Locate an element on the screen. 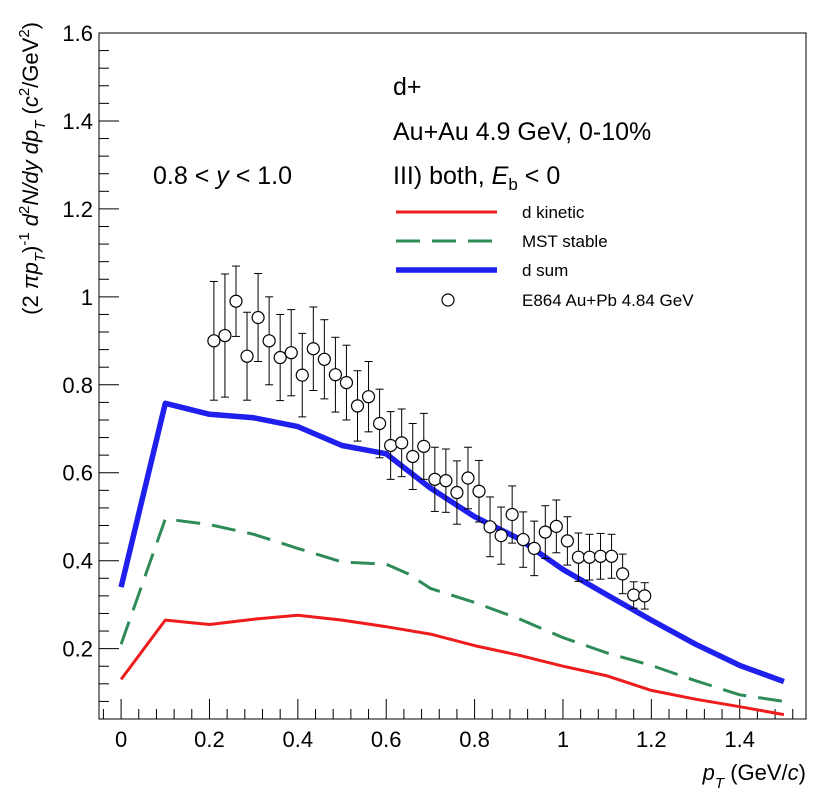  y-tick-label: 1.2 is located at coordinates (77, 209).